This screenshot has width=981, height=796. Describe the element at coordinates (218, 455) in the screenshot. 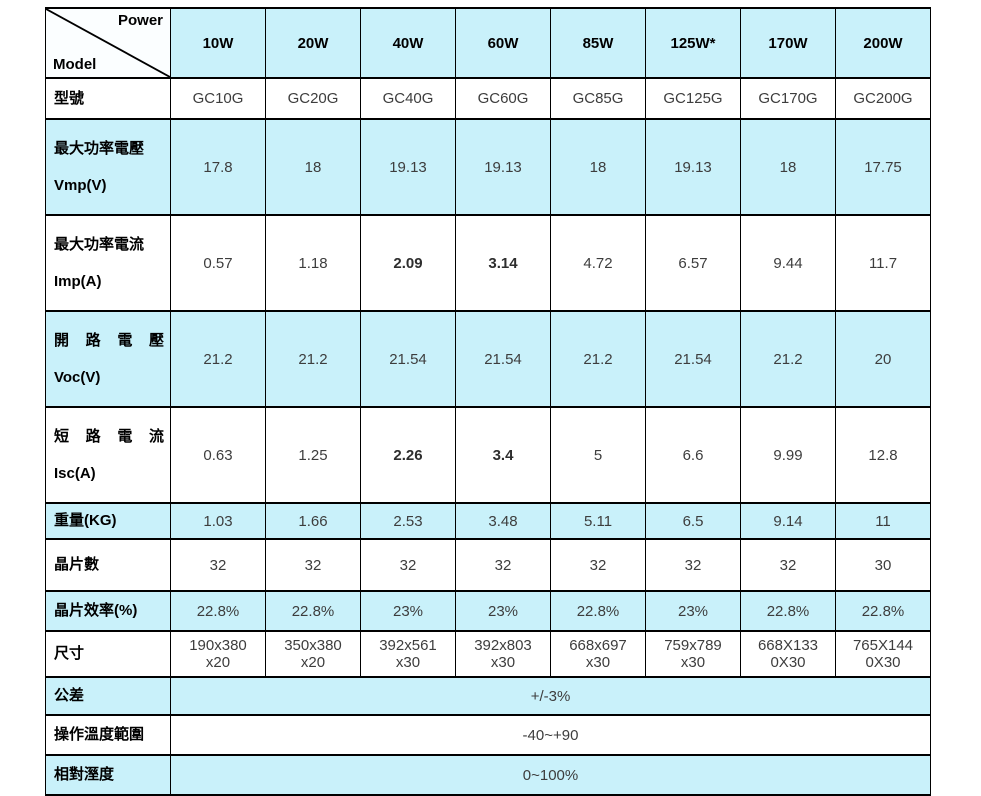

I see `spec-value-cell: 0.63` at that location.